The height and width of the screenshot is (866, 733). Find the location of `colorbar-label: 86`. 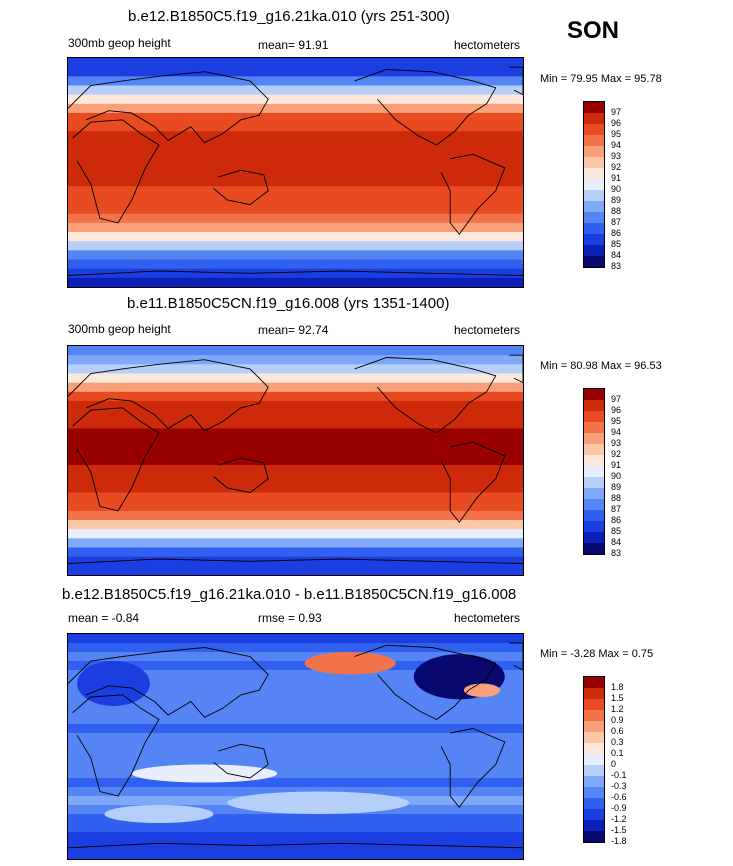

colorbar-label: 86 is located at coordinates (616, 233).